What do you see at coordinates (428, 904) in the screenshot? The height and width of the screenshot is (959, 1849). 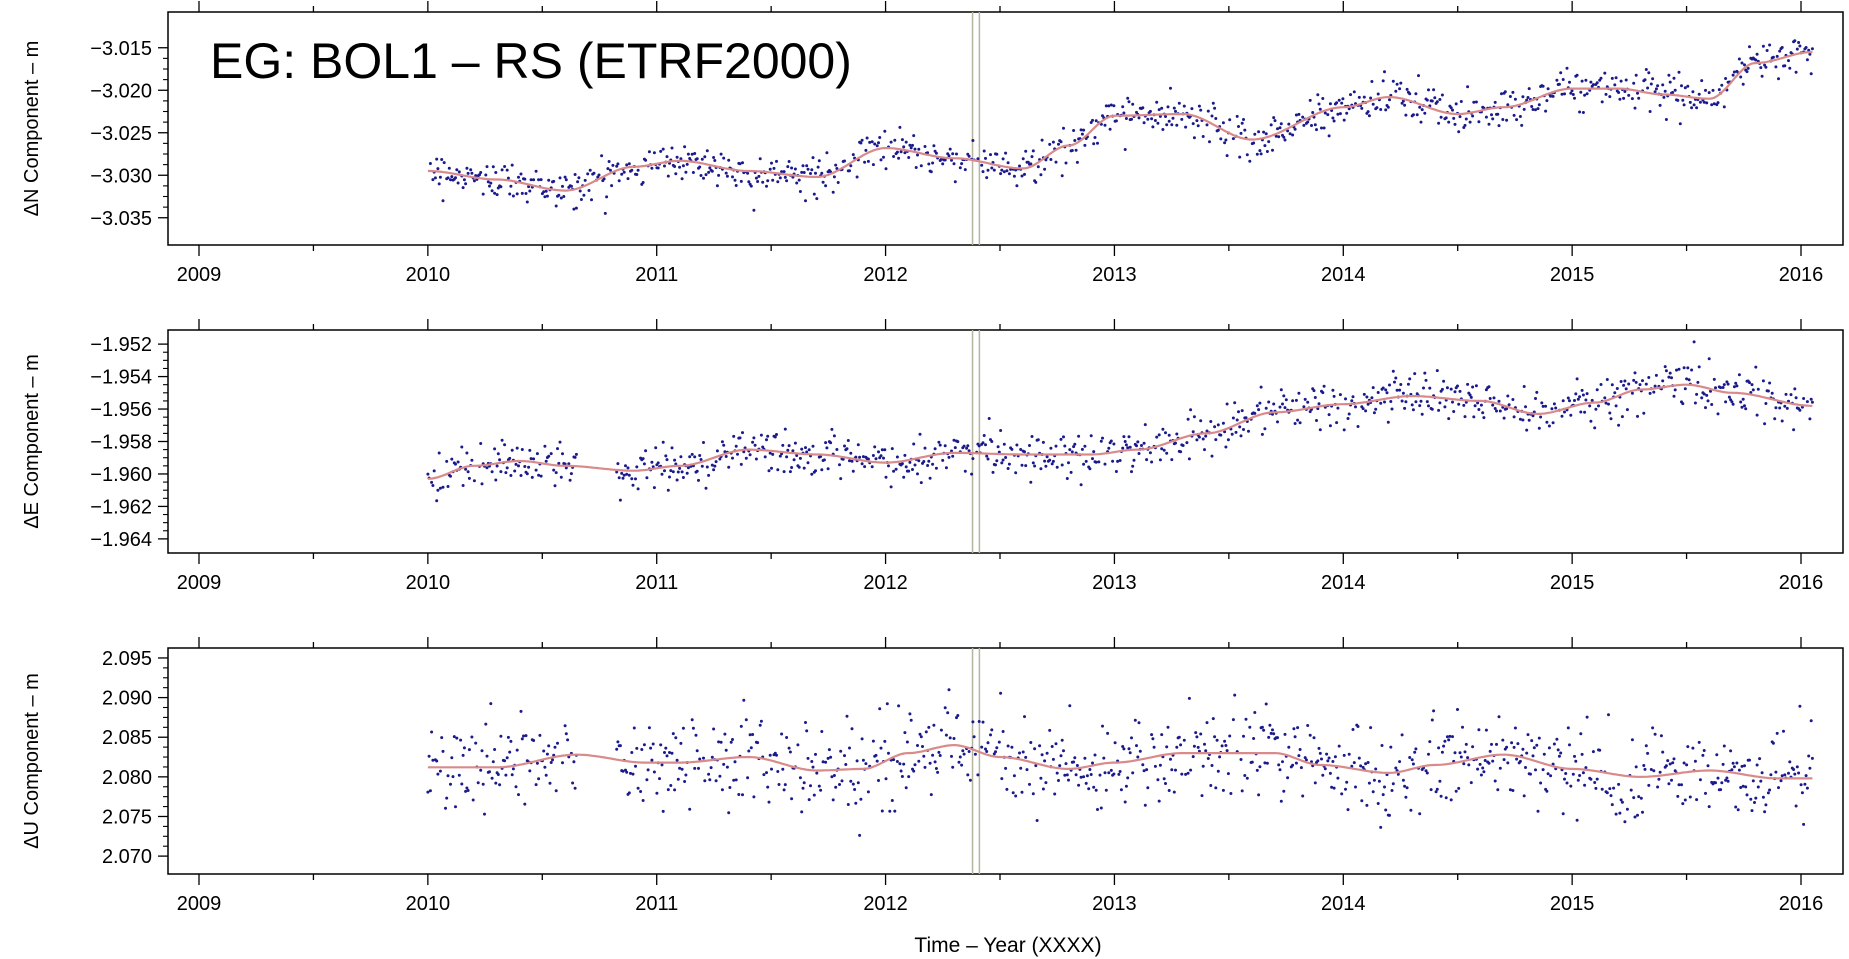 I see `x-tick-label: 2010` at bounding box center [428, 904].